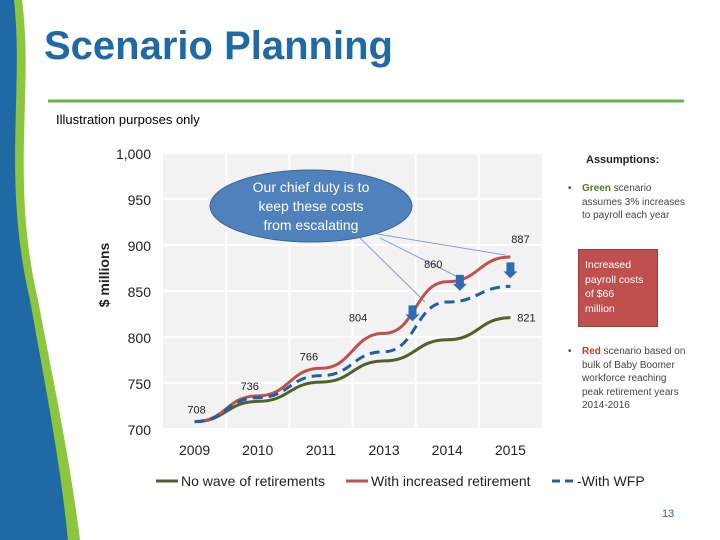  What do you see at coordinates (321, 450) in the screenshot?
I see `x-tick-label: 2011` at bounding box center [321, 450].